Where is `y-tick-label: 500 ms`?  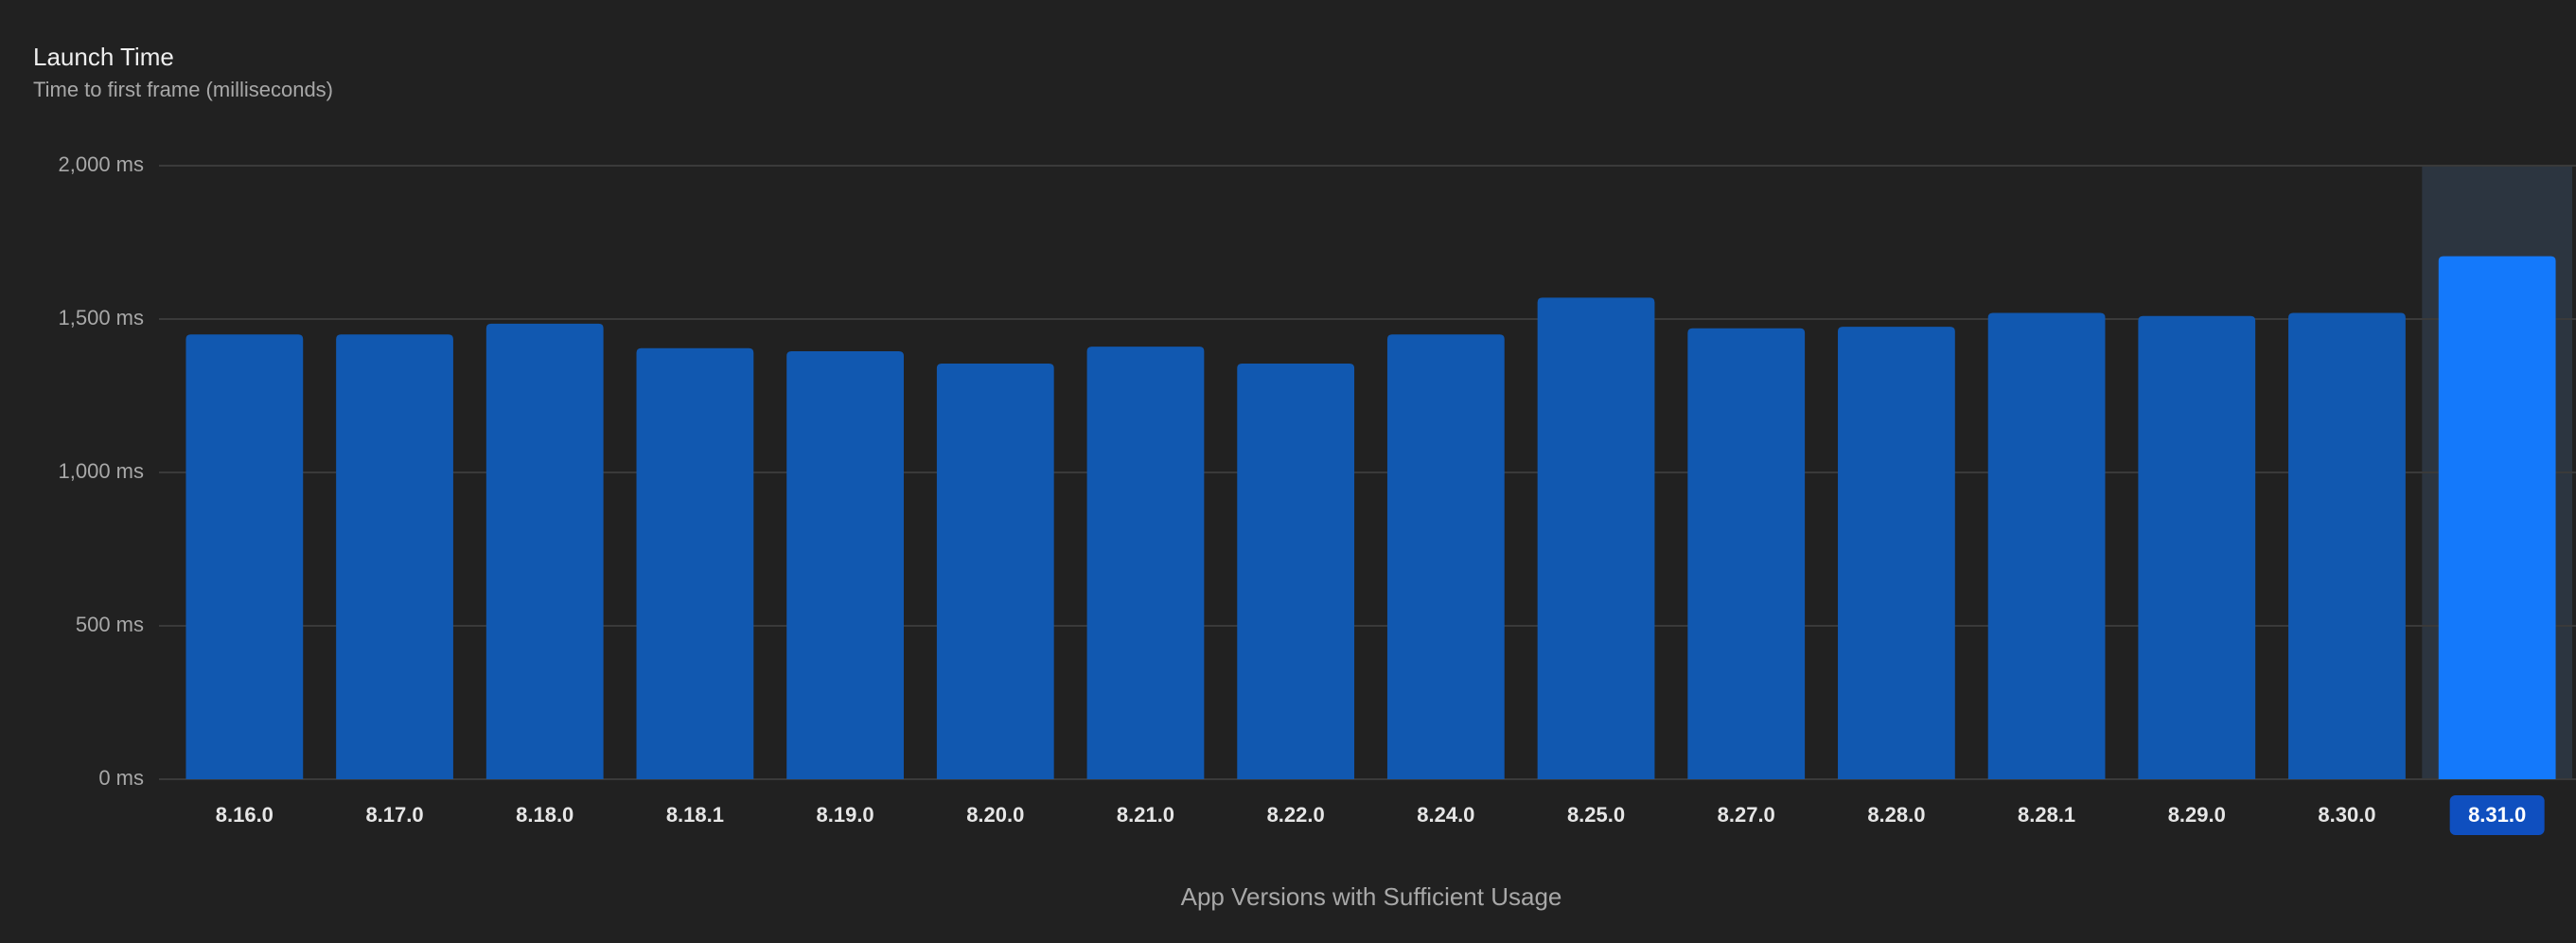 y-tick-label: 500 ms is located at coordinates (110, 624).